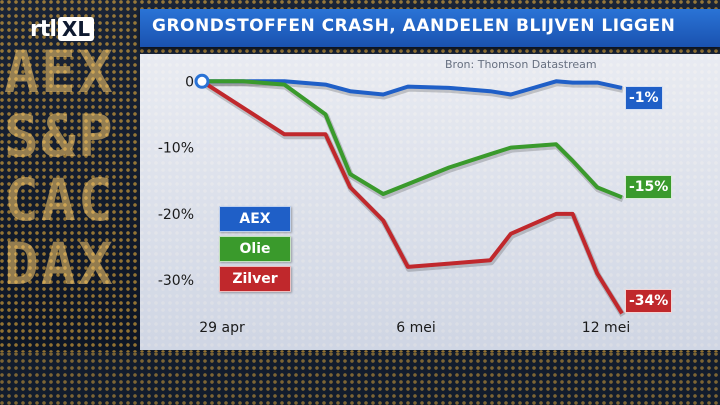  What do you see at coordinates (176, 215) in the screenshot?
I see `y-tick-label: -20%` at bounding box center [176, 215].